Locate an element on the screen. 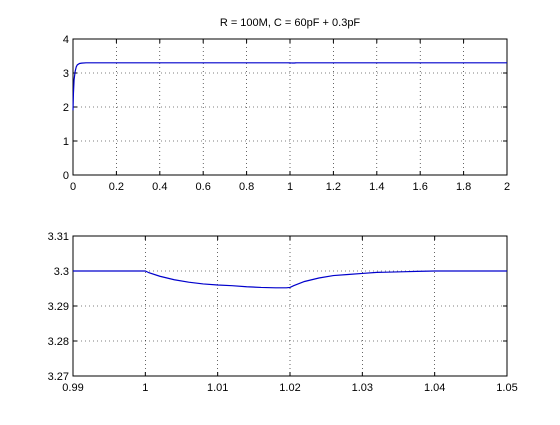  bottom-y-tick-label: 3.3 is located at coordinates (61, 272).